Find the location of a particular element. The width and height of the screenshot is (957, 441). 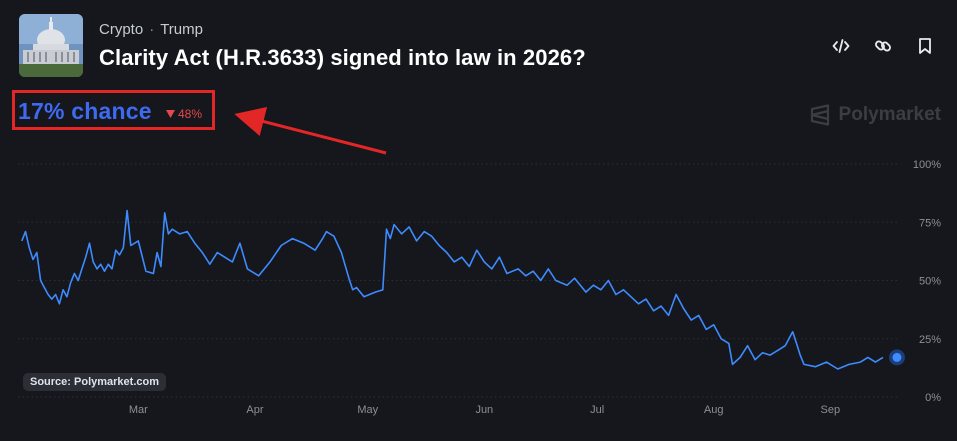

change-indicator: 48% is located at coordinates (184, 114).